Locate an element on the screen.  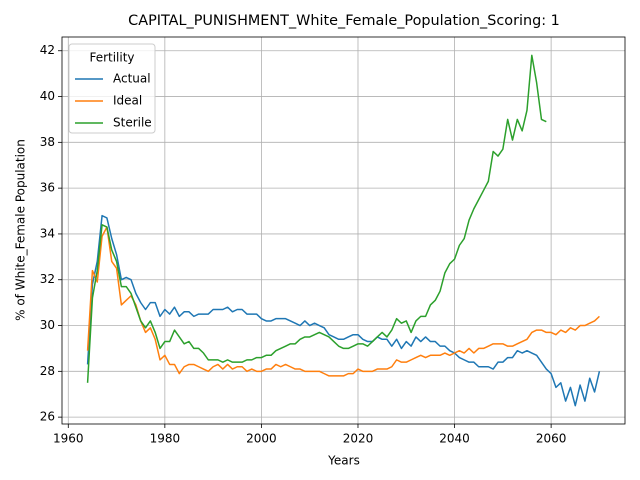
y-tick-label: 36 is located at coordinates (47, 188).